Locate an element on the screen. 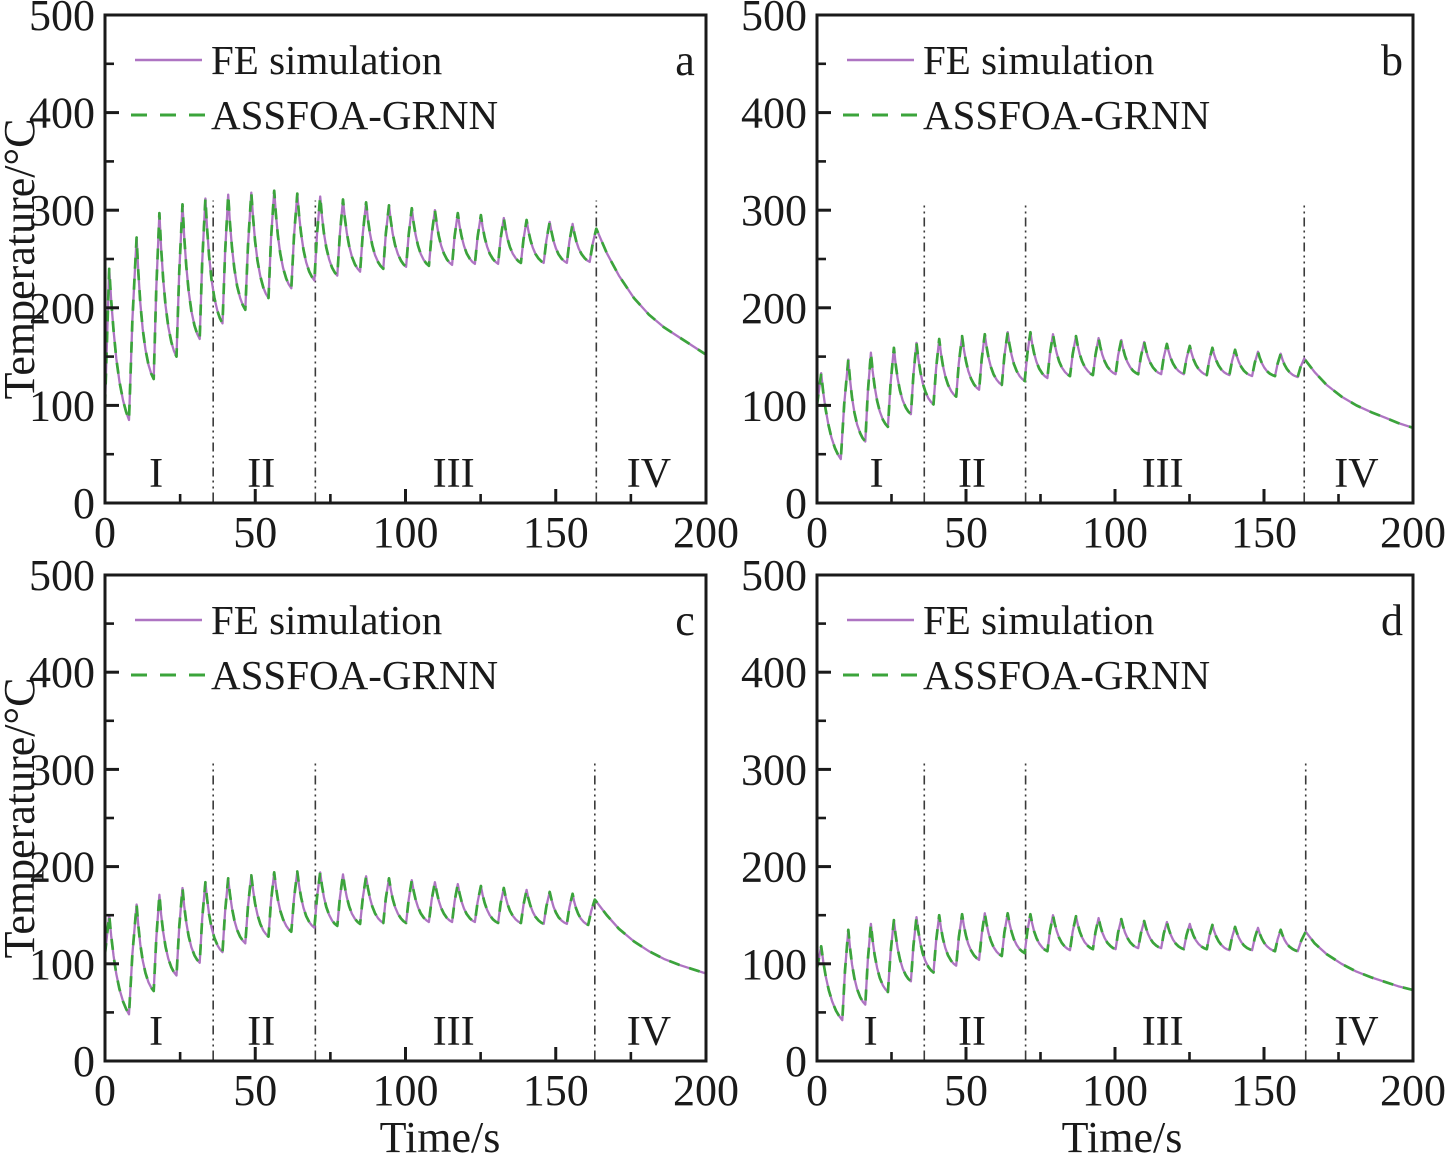  subplot-letter: b is located at coordinates (1392, 60).